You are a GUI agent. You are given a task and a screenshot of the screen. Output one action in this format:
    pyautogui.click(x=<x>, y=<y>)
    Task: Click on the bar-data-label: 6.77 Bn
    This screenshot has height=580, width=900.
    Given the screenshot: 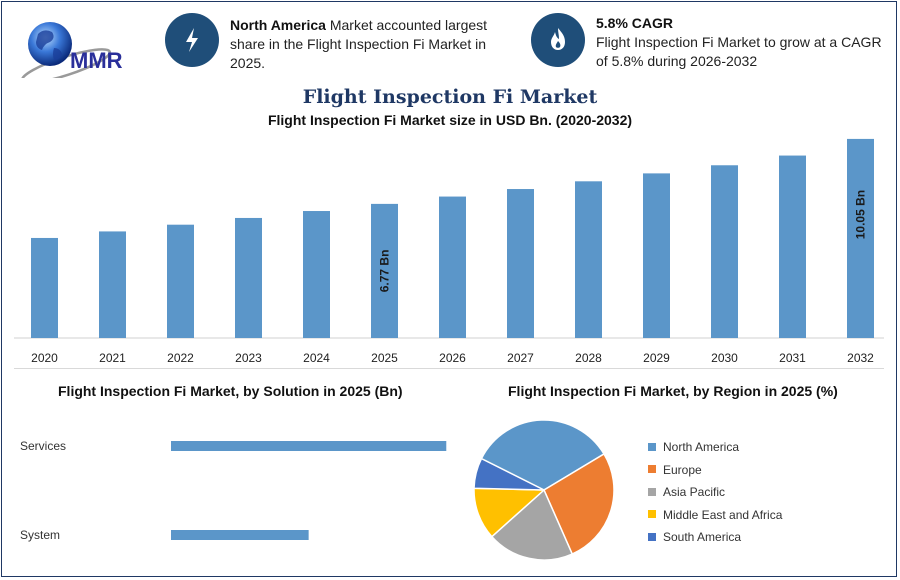 What is the action you would take?
    pyautogui.click(x=385, y=271)
    